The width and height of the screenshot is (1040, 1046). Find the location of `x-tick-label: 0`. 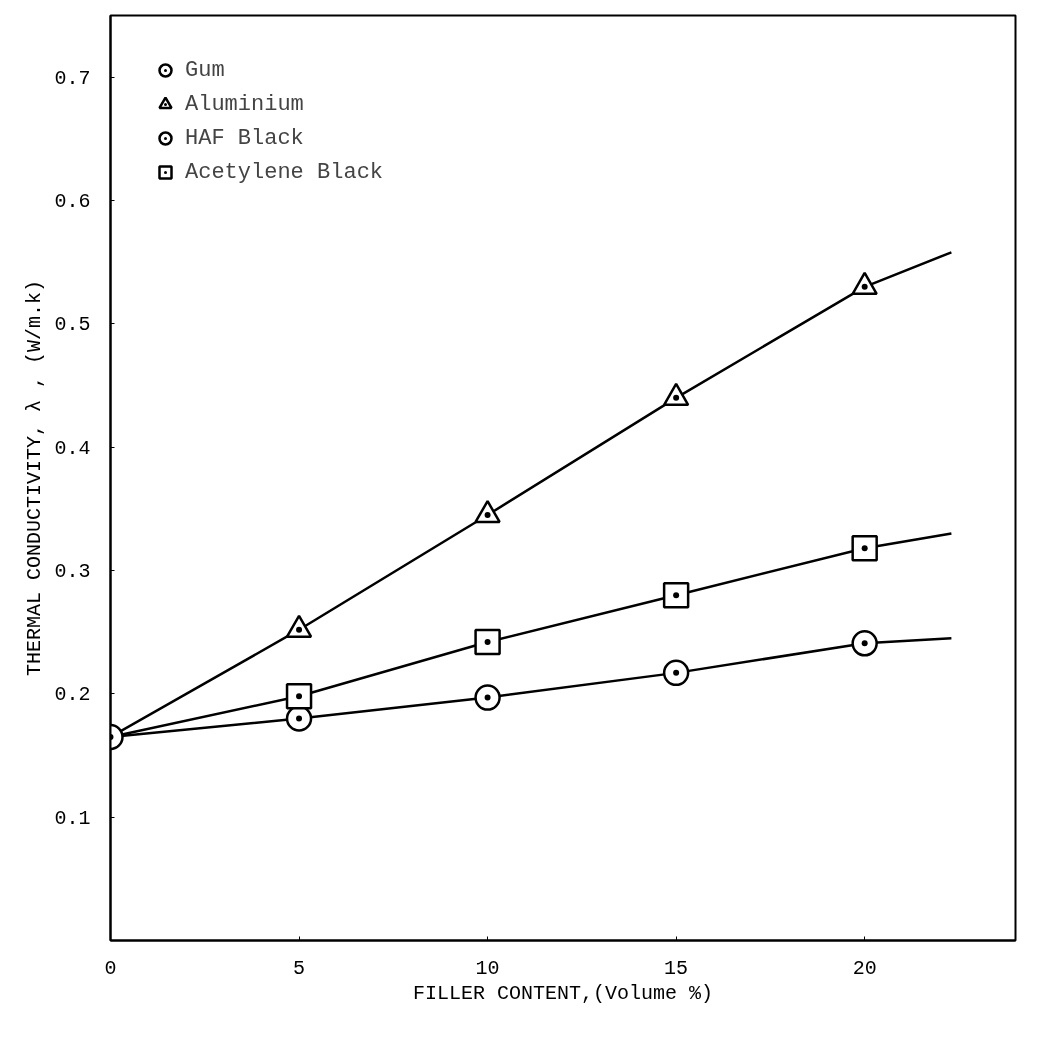

x-tick-label: 0 is located at coordinates (110, 968).